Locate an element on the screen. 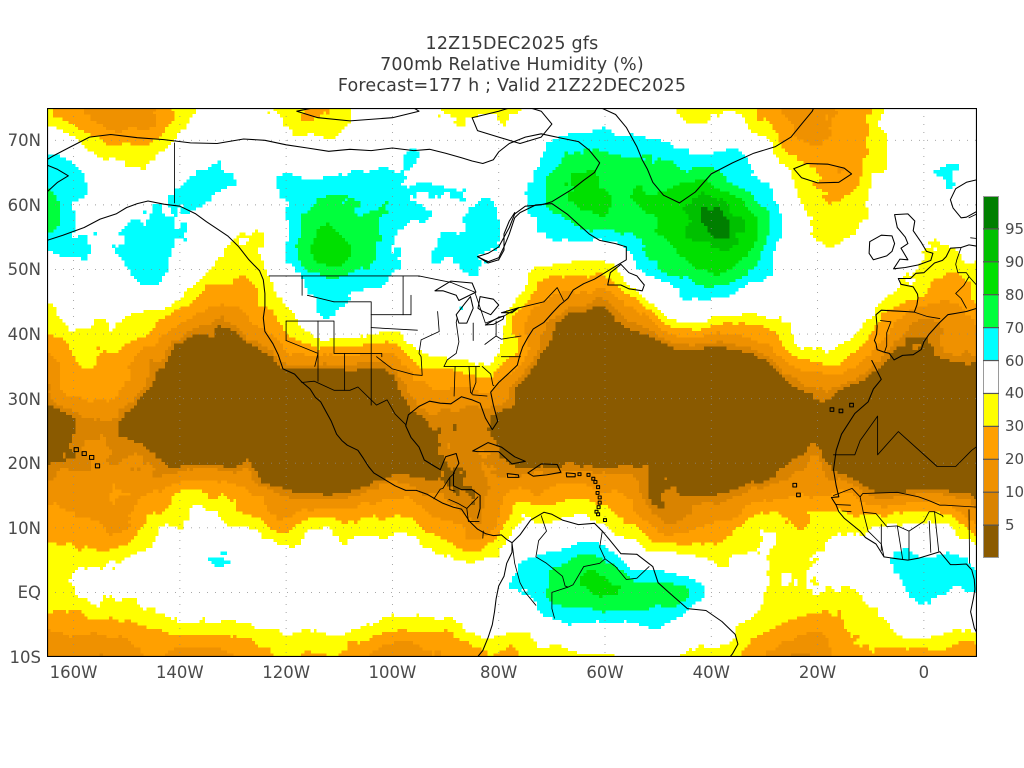 This screenshot has height=768, width=1024. y-tick-label: 40N is located at coordinates (20, 334).